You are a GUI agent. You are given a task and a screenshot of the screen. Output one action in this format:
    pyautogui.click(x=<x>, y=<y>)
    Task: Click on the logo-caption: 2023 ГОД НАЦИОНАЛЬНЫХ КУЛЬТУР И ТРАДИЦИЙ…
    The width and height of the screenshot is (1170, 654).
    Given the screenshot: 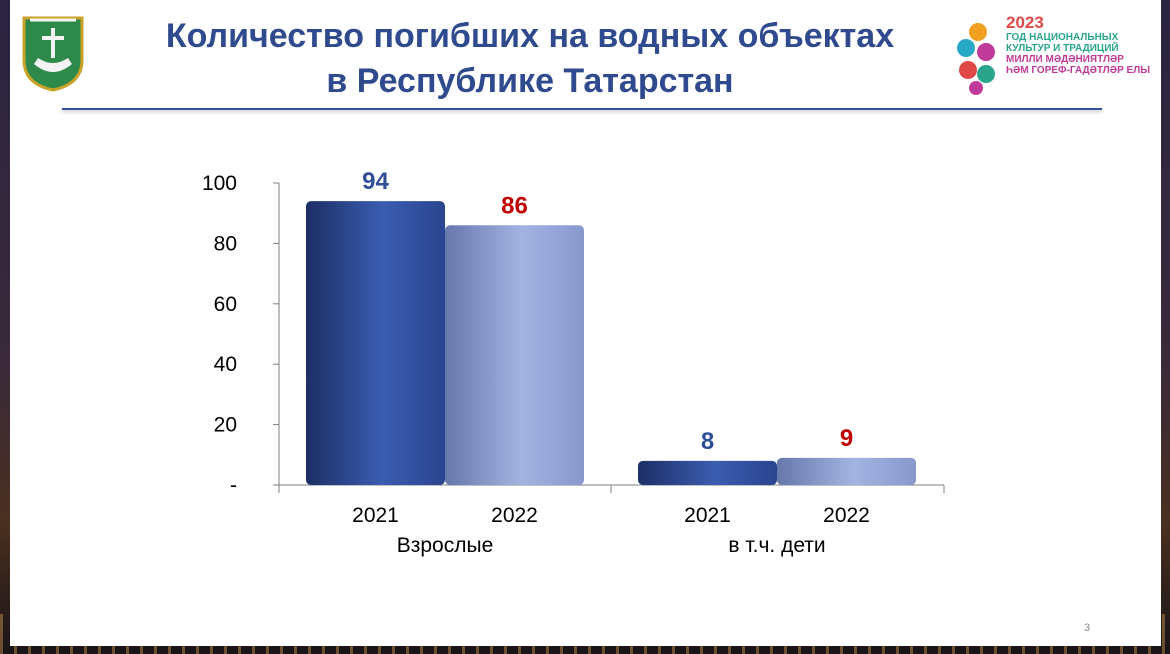 What is the action you would take?
    pyautogui.click(x=1078, y=45)
    